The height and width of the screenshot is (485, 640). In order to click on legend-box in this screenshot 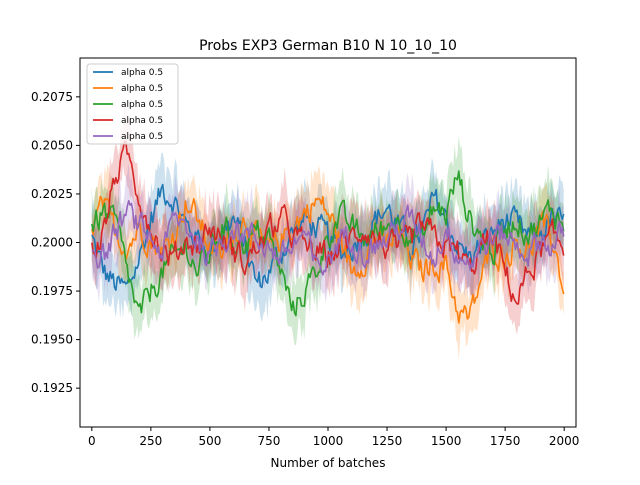, I will do `click(132, 104)`.